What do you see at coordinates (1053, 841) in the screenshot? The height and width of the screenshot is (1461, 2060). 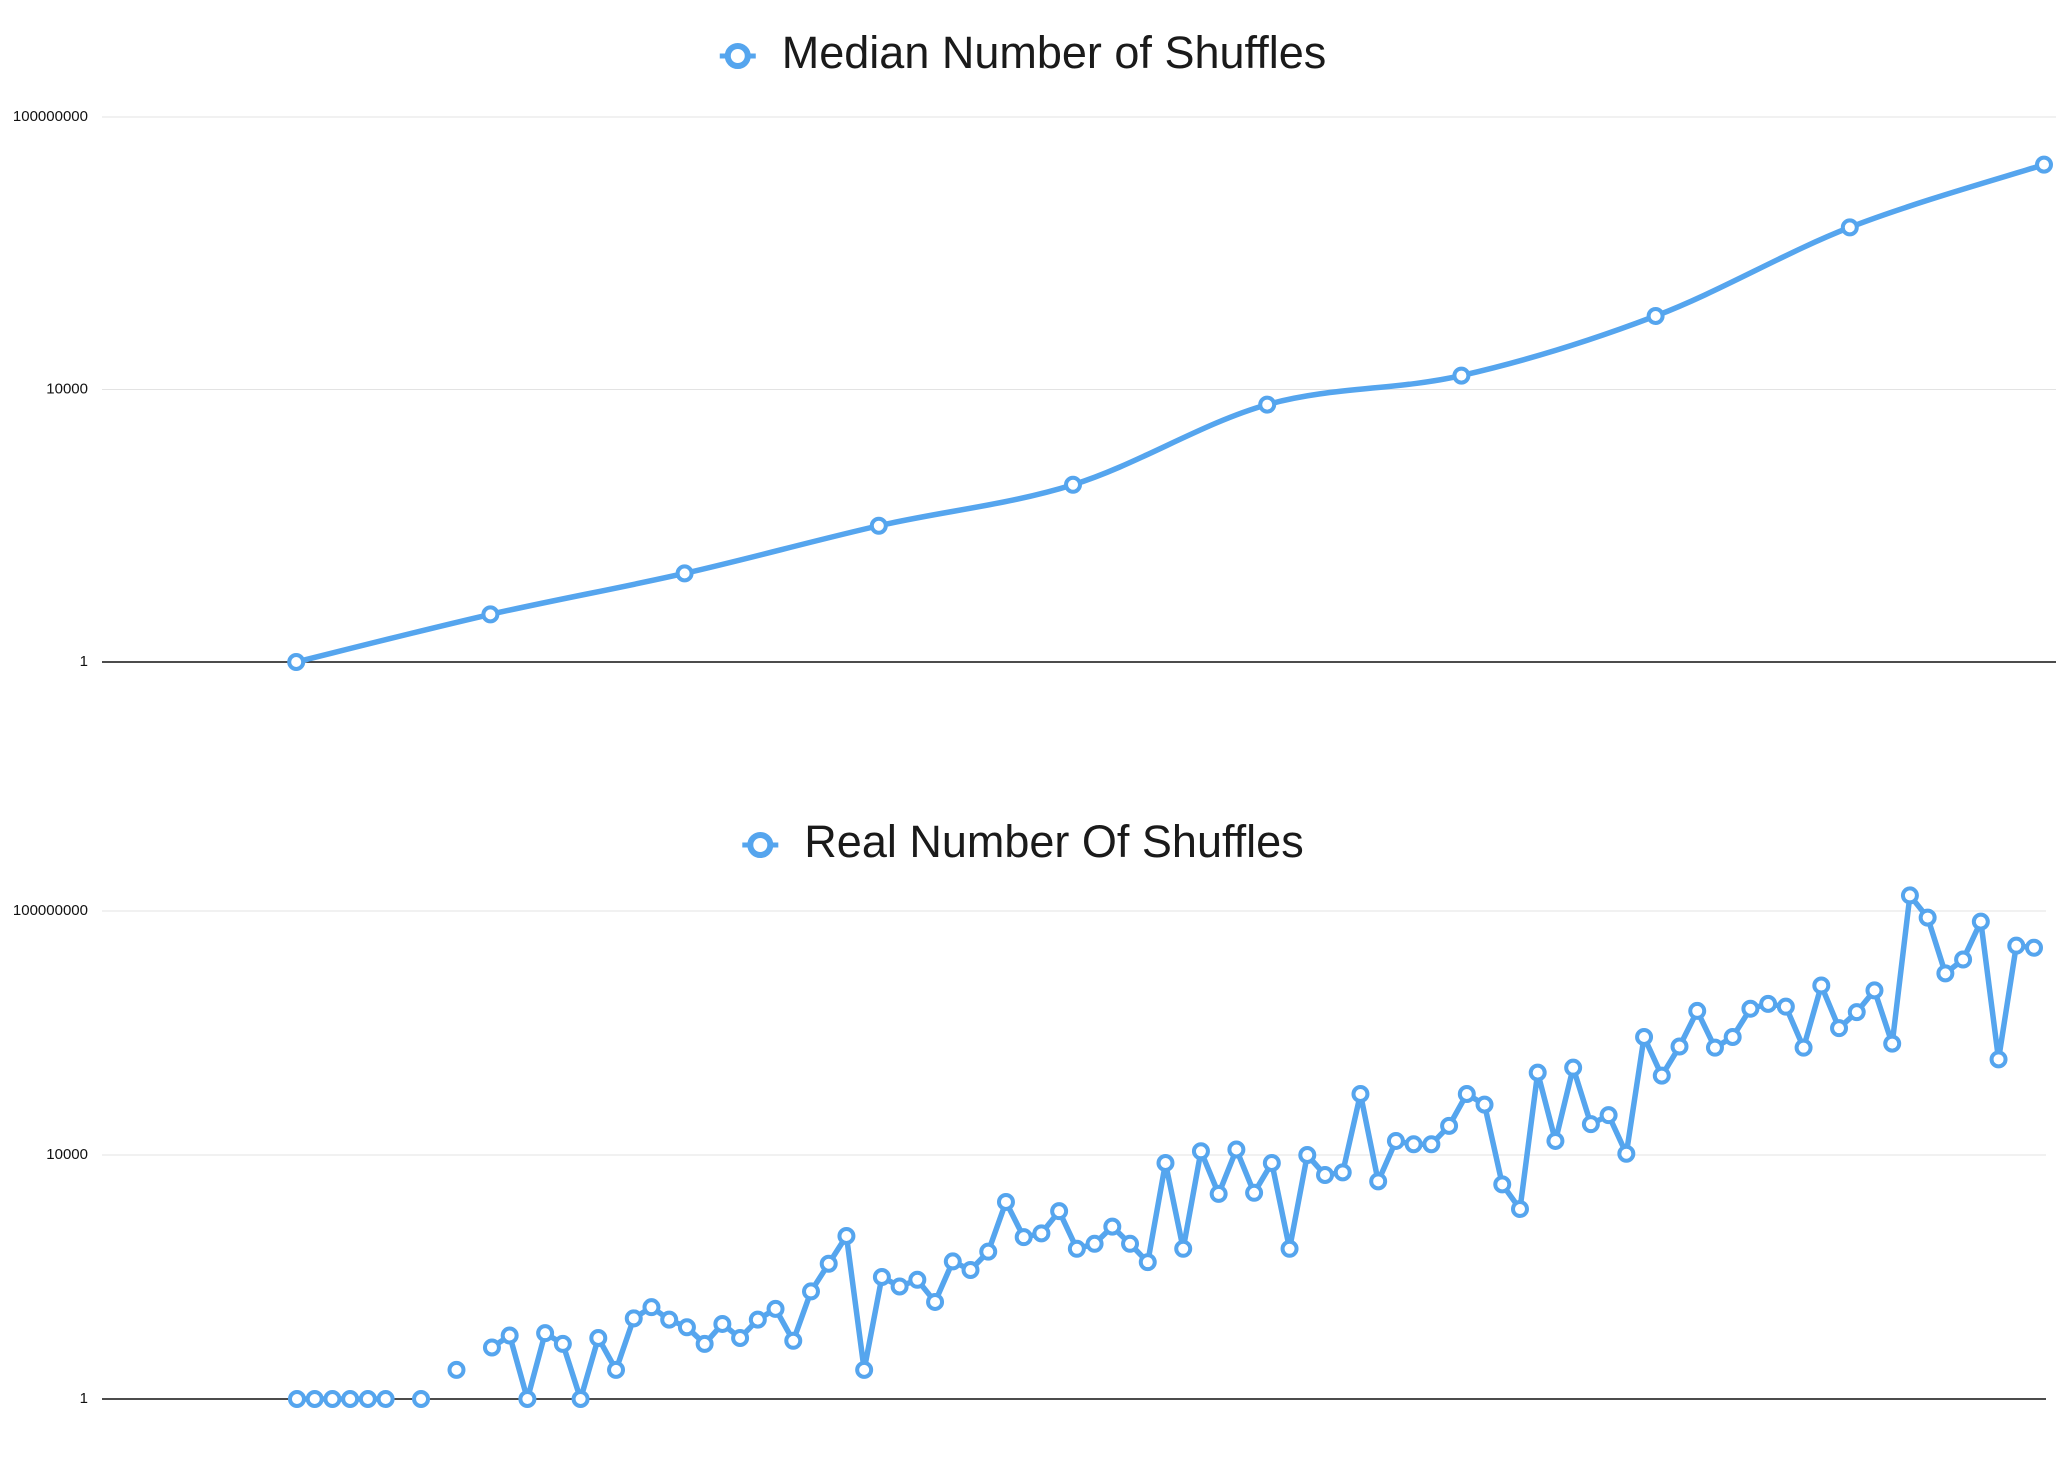 I see `legend-label: Real Number Of Shuffles` at bounding box center [1053, 841].